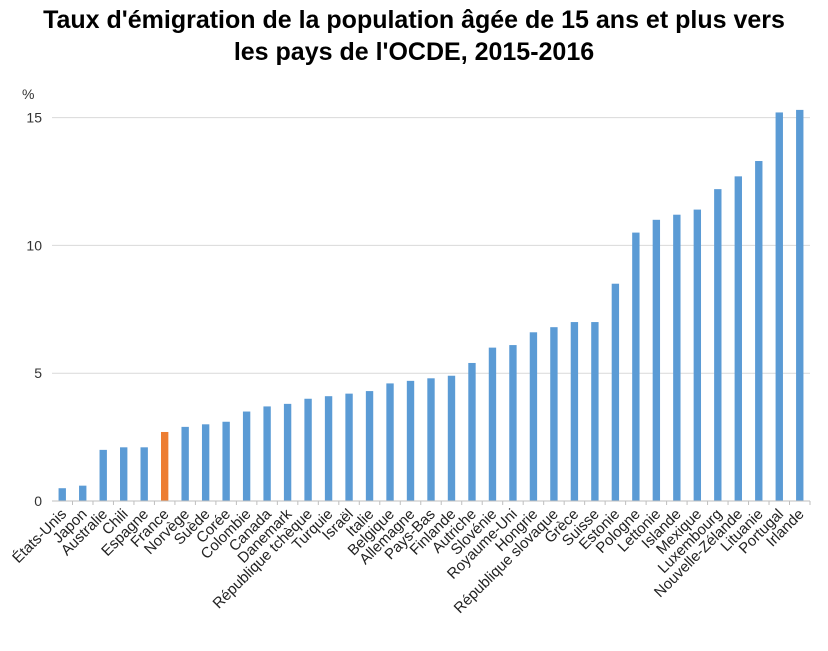  Describe the element at coordinates (28, 94) in the screenshot. I see `y-axis-unit-label: %` at that location.